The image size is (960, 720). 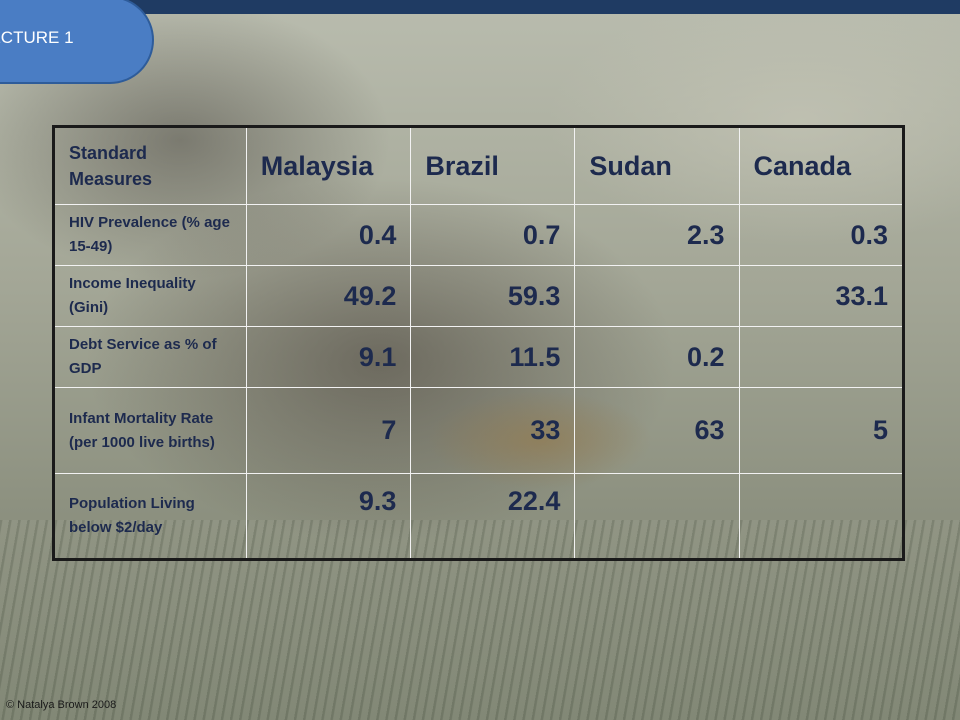 I want to click on cell-value: 5, so click(x=821, y=430).